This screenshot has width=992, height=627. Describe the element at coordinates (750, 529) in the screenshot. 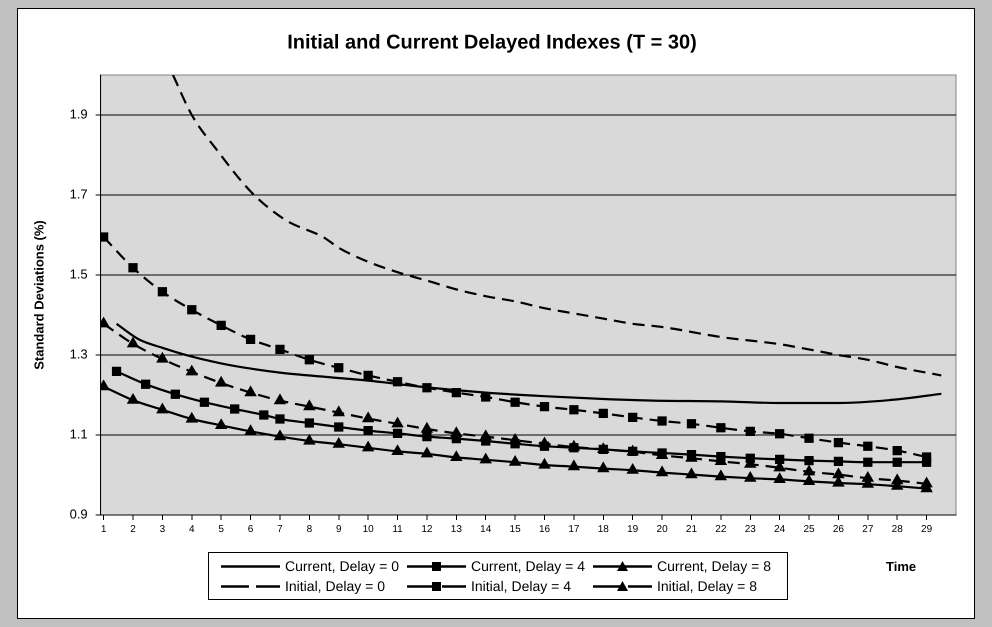

I see `x-tick-label: 23` at that location.